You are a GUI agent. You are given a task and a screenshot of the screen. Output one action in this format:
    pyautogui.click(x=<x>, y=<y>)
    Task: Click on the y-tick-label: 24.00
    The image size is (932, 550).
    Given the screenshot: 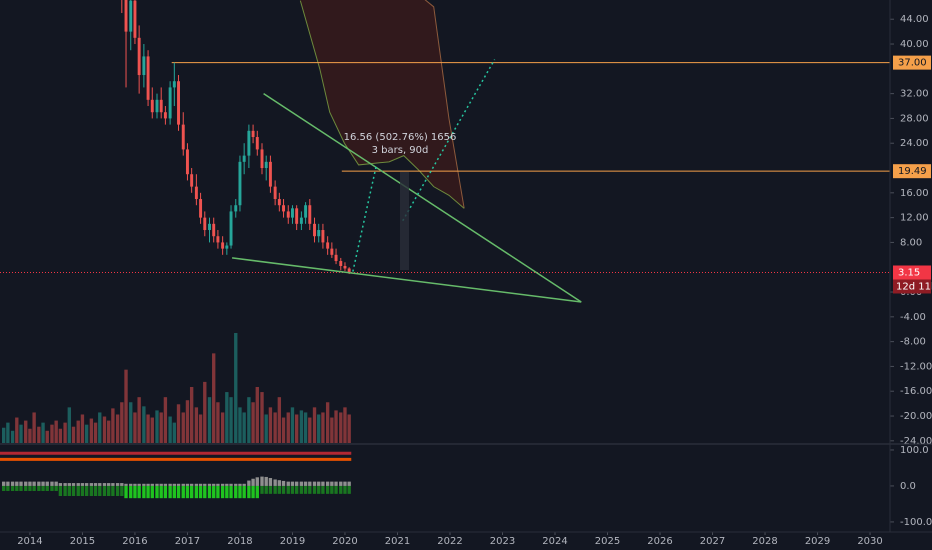 What is the action you would take?
    pyautogui.click(x=914, y=143)
    